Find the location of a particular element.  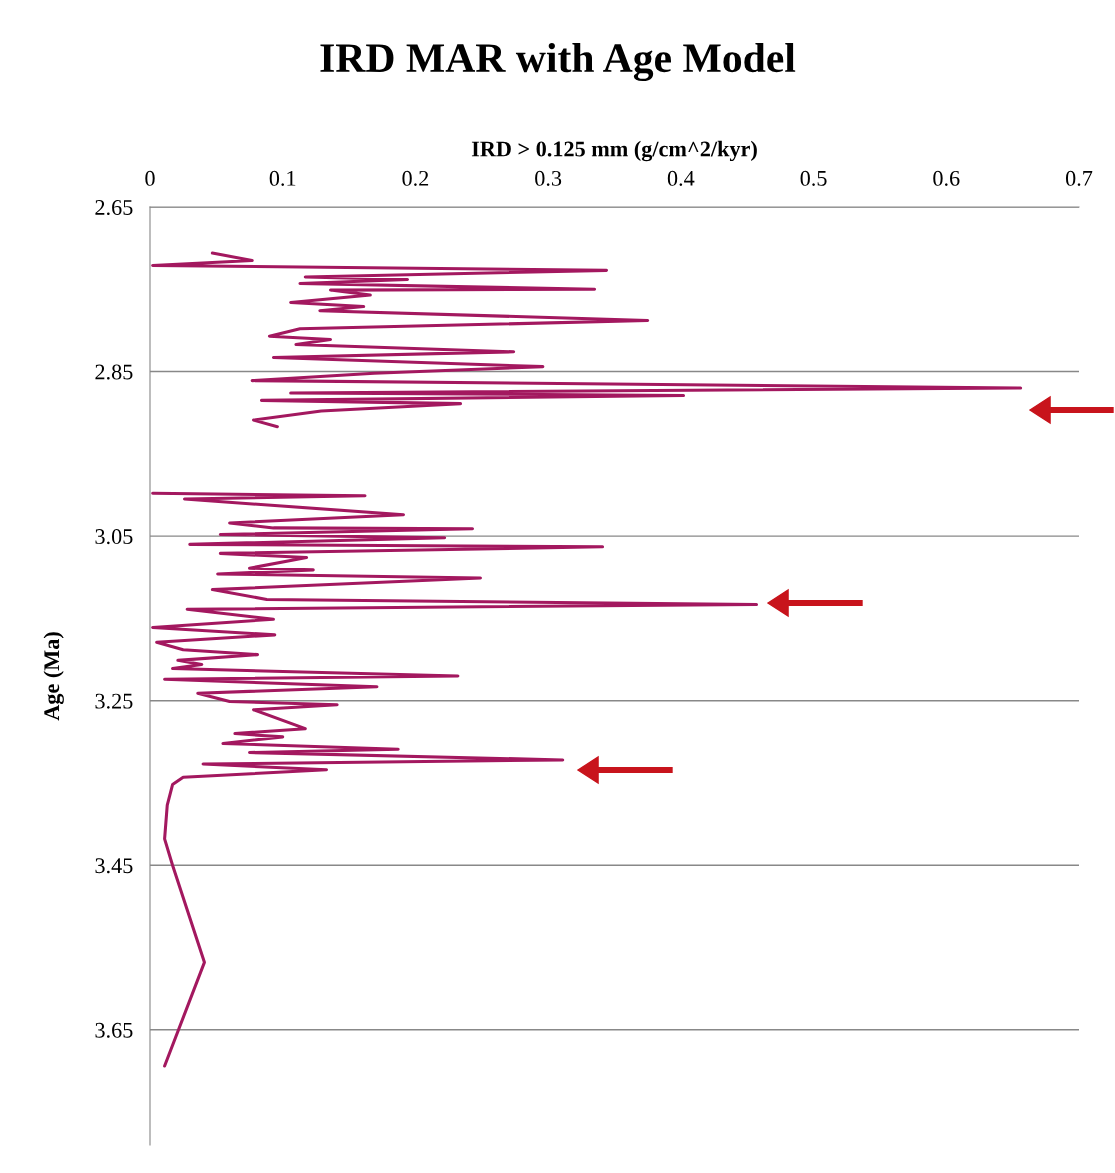

x-tick-label: 0 is located at coordinates (150, 178).